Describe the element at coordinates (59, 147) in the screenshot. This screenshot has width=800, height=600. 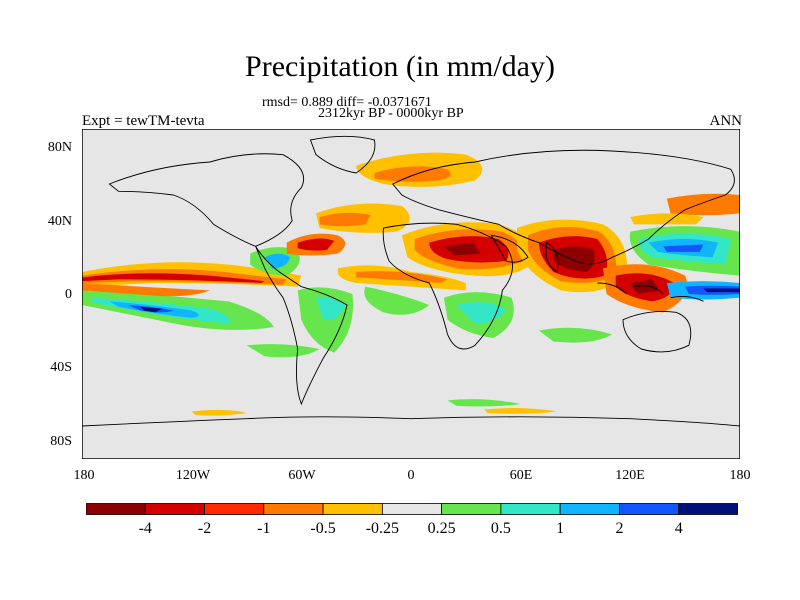
I see `lat-tick-80n: 80N` at that location.